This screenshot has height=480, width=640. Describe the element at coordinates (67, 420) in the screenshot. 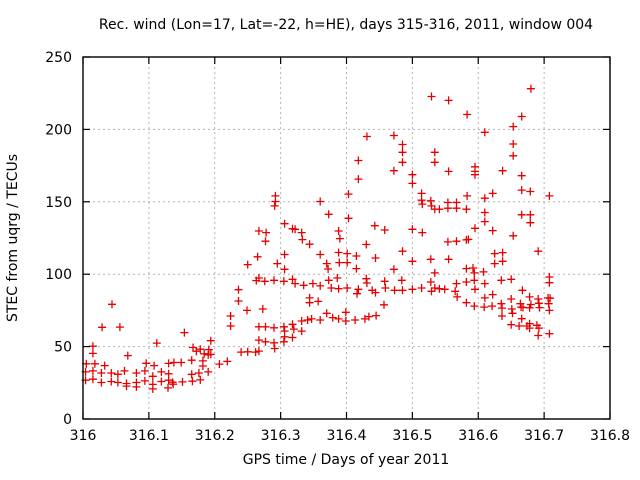

I see `y-tick-label: 0` at that location.